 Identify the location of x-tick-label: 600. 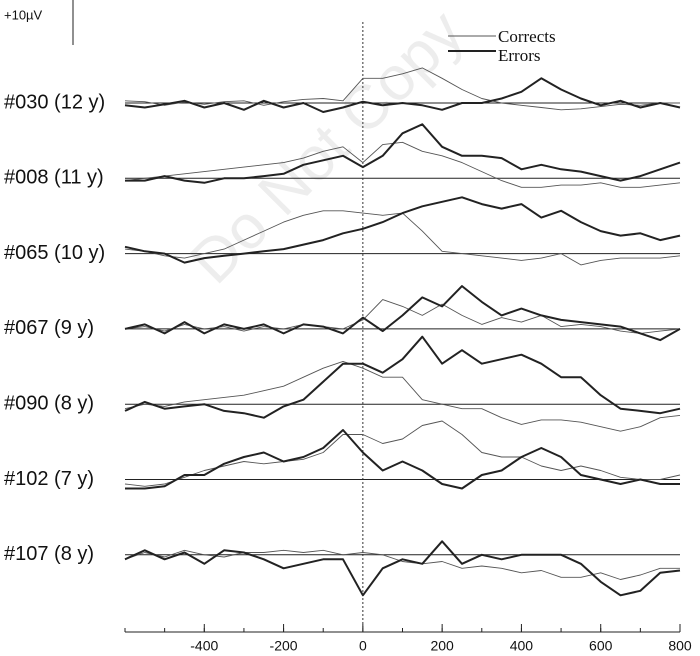
(601, 646).